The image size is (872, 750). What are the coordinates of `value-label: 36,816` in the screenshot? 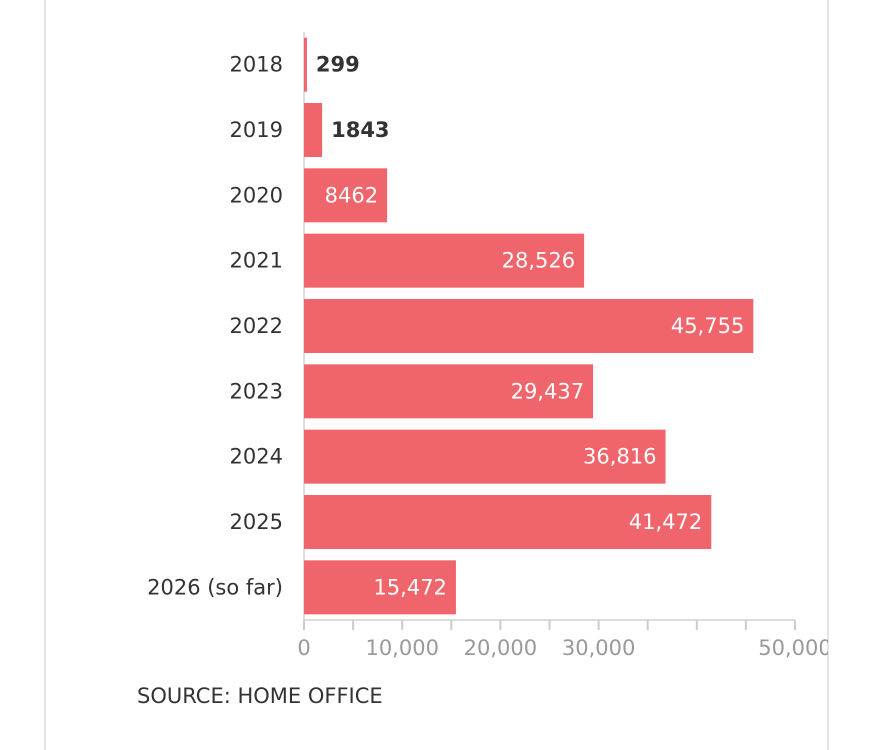 It's located at (619, 457).